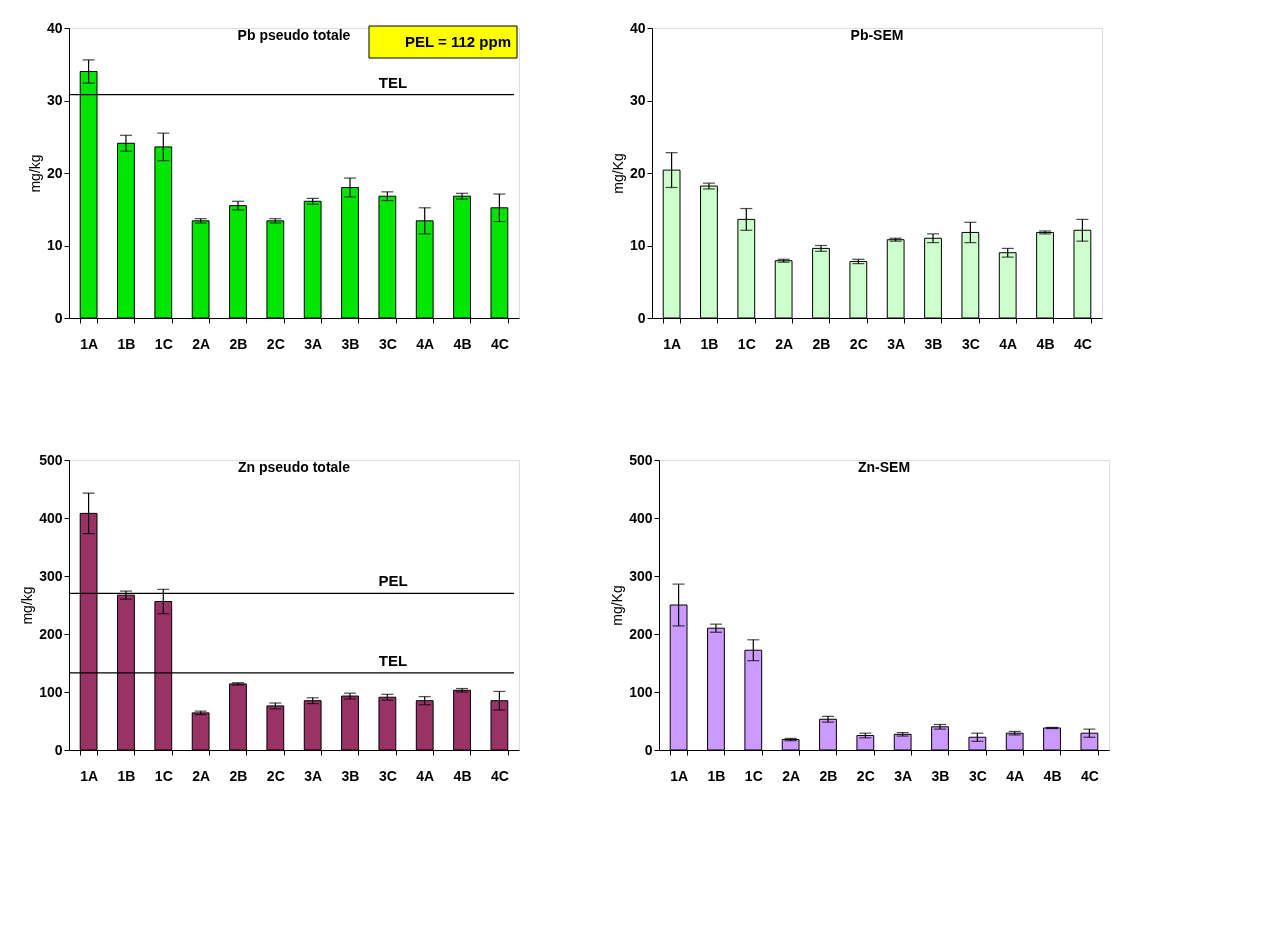 Image resolution: width=1261 pixels, height=938 pixels. What do you see at coordinates (884, 467) in the screenshot?
I see `chart-title: Zn-SEM` at bounding box center [884, 467].